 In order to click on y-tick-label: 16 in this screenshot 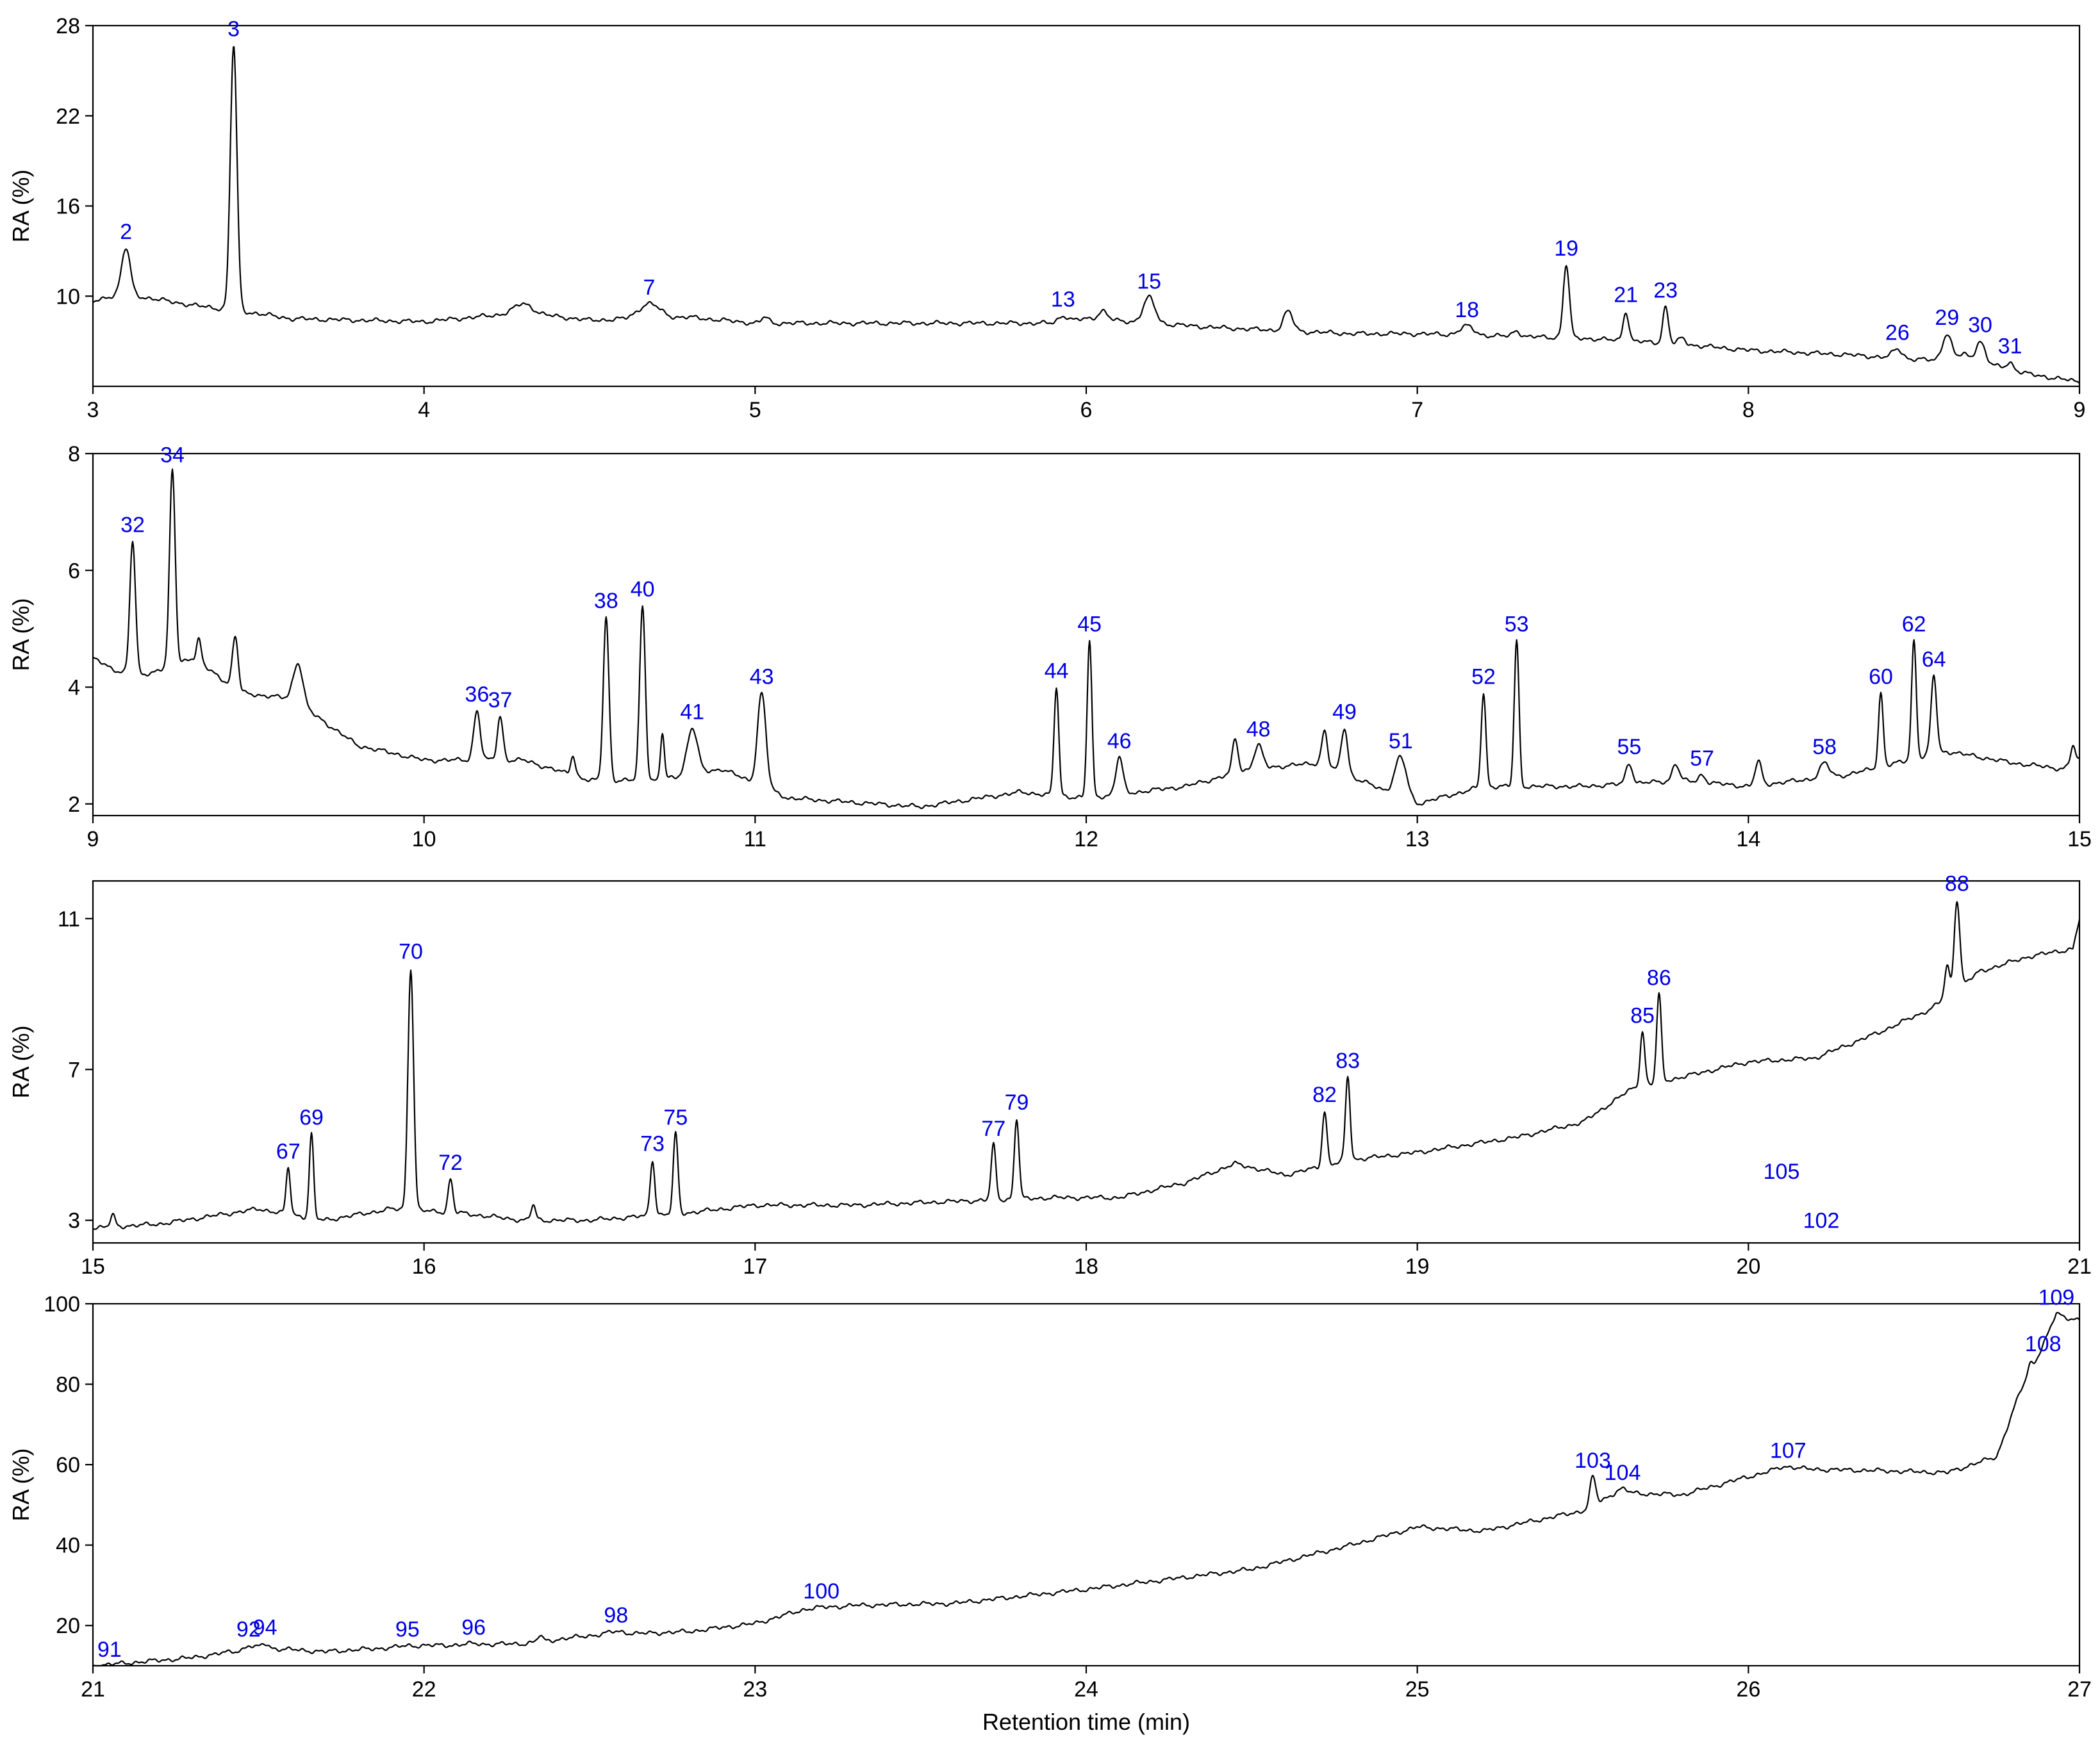, I will do `click(68, 207)`.